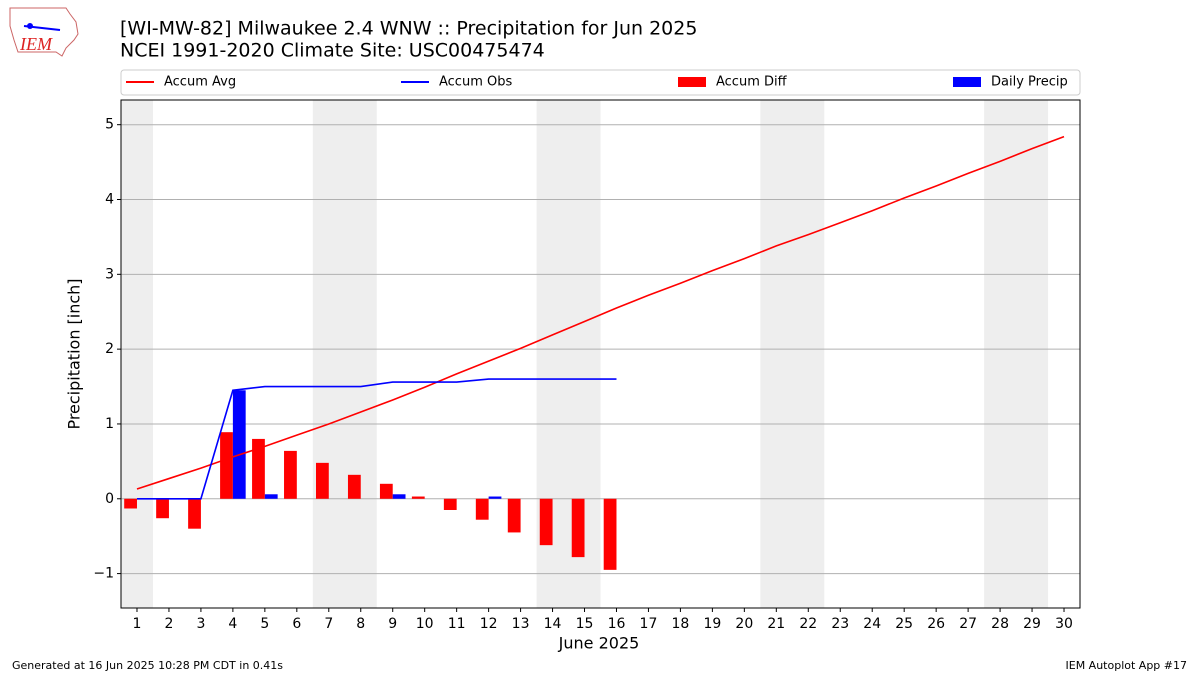 The height and width of the screenshot is (679, 1200). I want to click on x-tick-label: 7, so click(328, 624).